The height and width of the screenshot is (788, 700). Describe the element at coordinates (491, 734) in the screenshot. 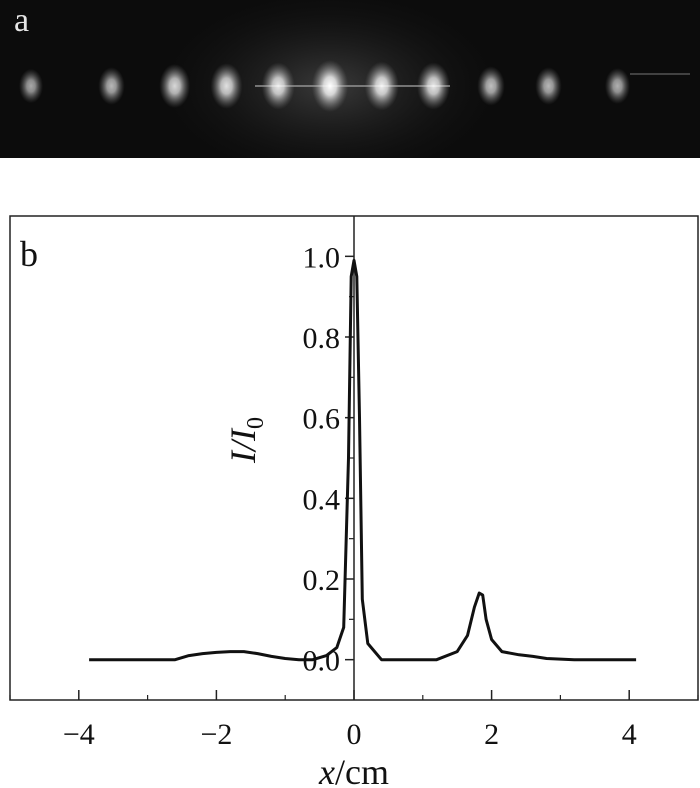

I see `x-tick-label: 2` at that location.